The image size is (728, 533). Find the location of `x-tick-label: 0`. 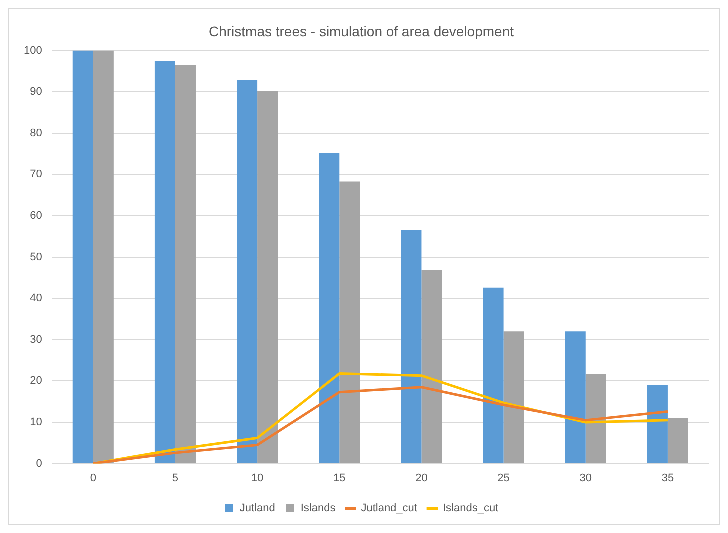

x-tick-label: 0 is located at coordinates (93, 478).